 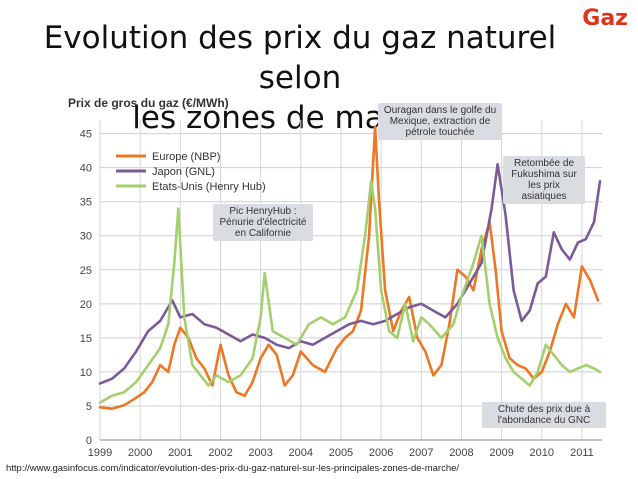 I want to click on x-tick-label: 2004, so click(x=301, y=453).